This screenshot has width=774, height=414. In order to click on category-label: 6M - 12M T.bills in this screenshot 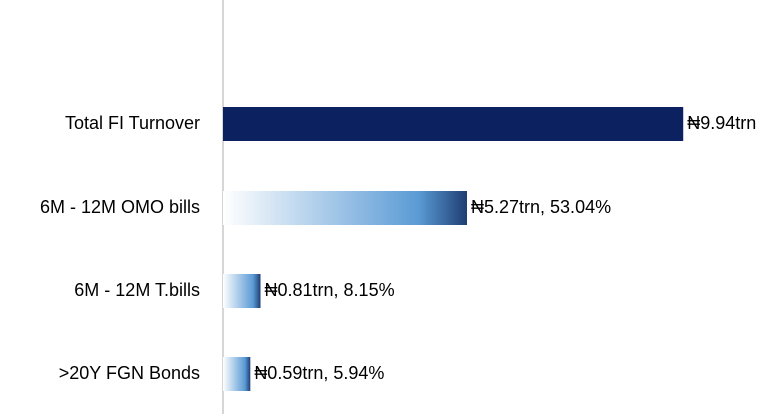, I will do `click(137, 290)`.